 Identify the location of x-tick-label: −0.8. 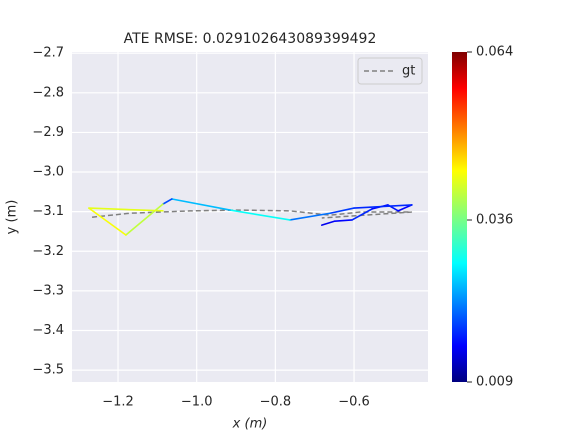
(276, 402).